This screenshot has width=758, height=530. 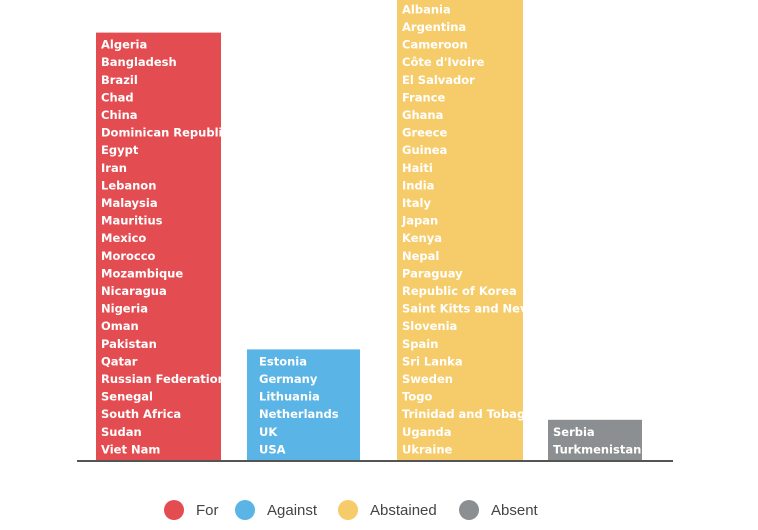 I want to click on bar-label-cameroon: Cameroon, so click(x=435, y=45).